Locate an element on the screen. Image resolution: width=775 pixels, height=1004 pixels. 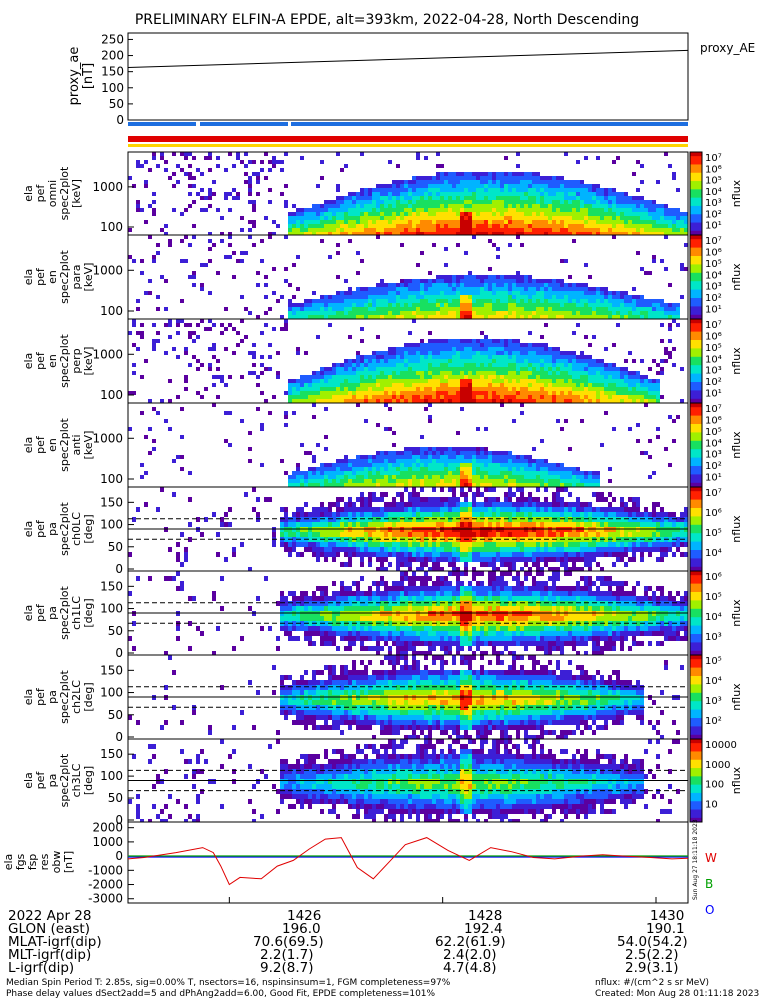
colorbar-tick-label: 10⁶ is located at coordinates (713, 169).